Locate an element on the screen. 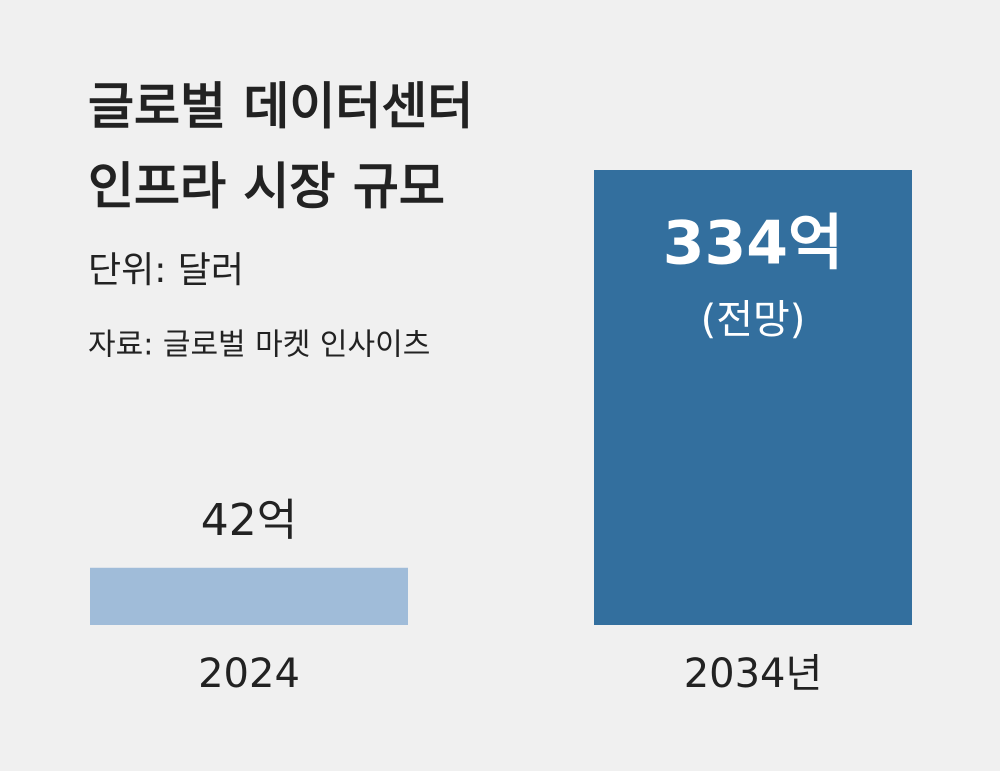 This screenshot has width=1000, height=771. annotation: (전망) is located at coordinates (753, 320).